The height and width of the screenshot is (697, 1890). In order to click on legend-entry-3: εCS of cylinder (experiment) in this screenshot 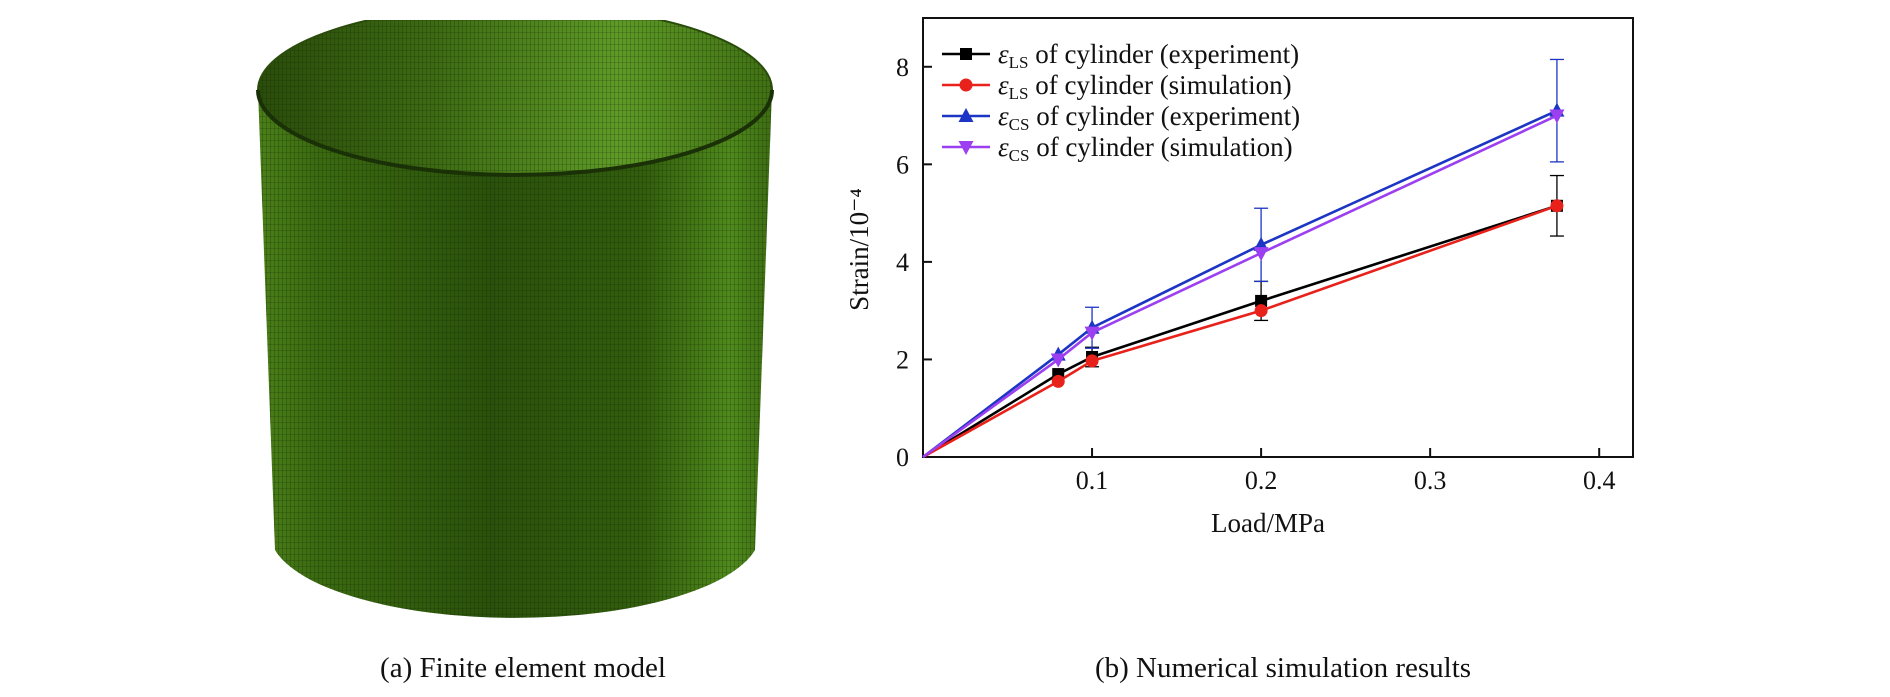, I will do `click(1121, 117)`.